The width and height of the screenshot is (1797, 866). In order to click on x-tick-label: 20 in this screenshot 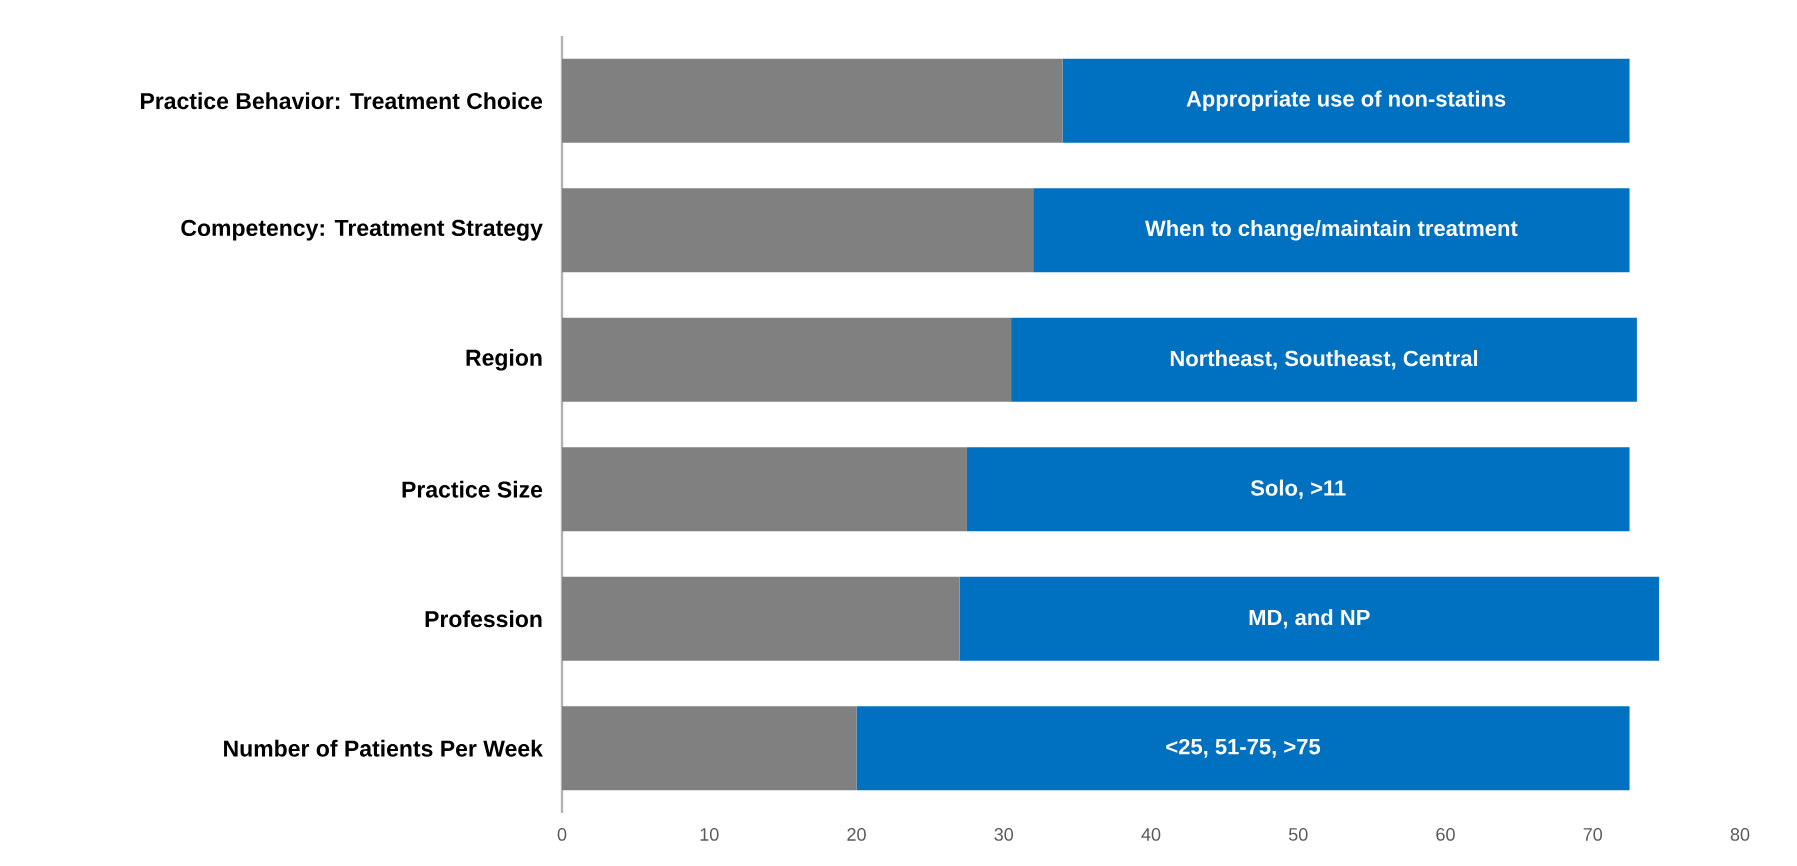, I will do `click(856, 834)`.